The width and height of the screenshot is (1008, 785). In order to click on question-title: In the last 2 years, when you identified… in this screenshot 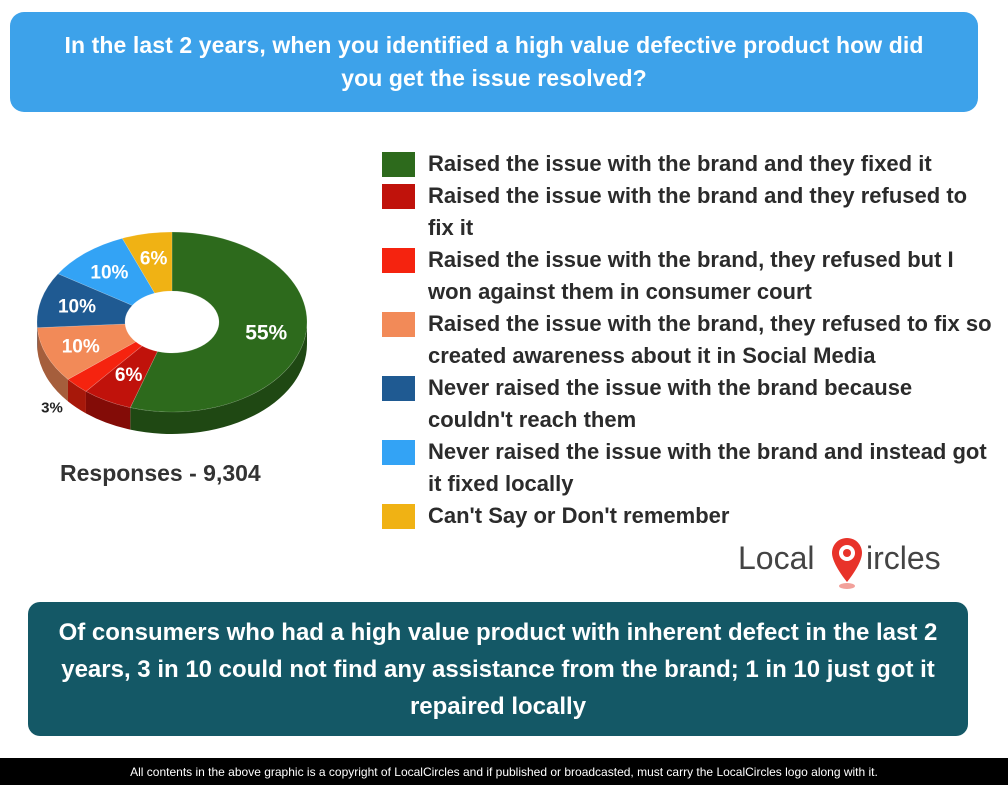, I will do `click(494, 61)`.